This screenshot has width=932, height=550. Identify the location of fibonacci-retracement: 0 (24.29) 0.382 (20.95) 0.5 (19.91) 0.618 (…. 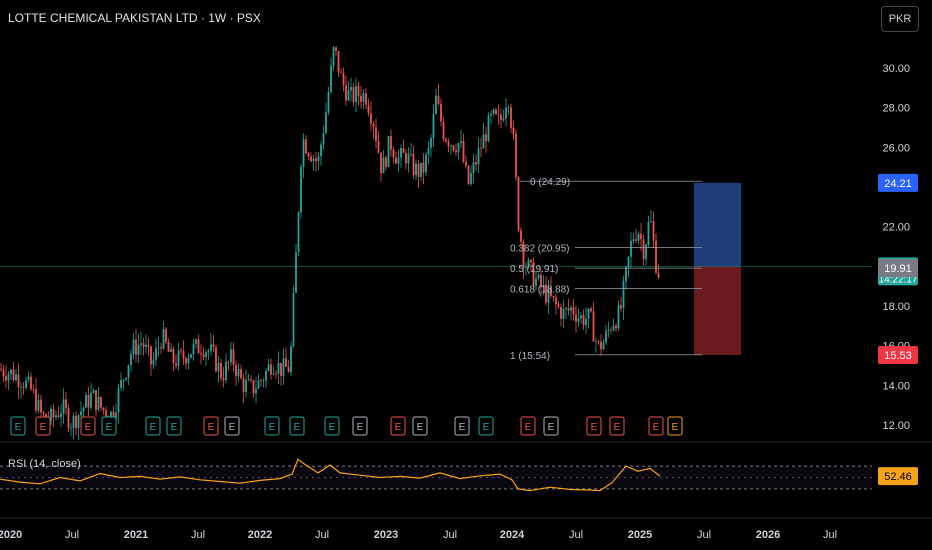
(606, 269).